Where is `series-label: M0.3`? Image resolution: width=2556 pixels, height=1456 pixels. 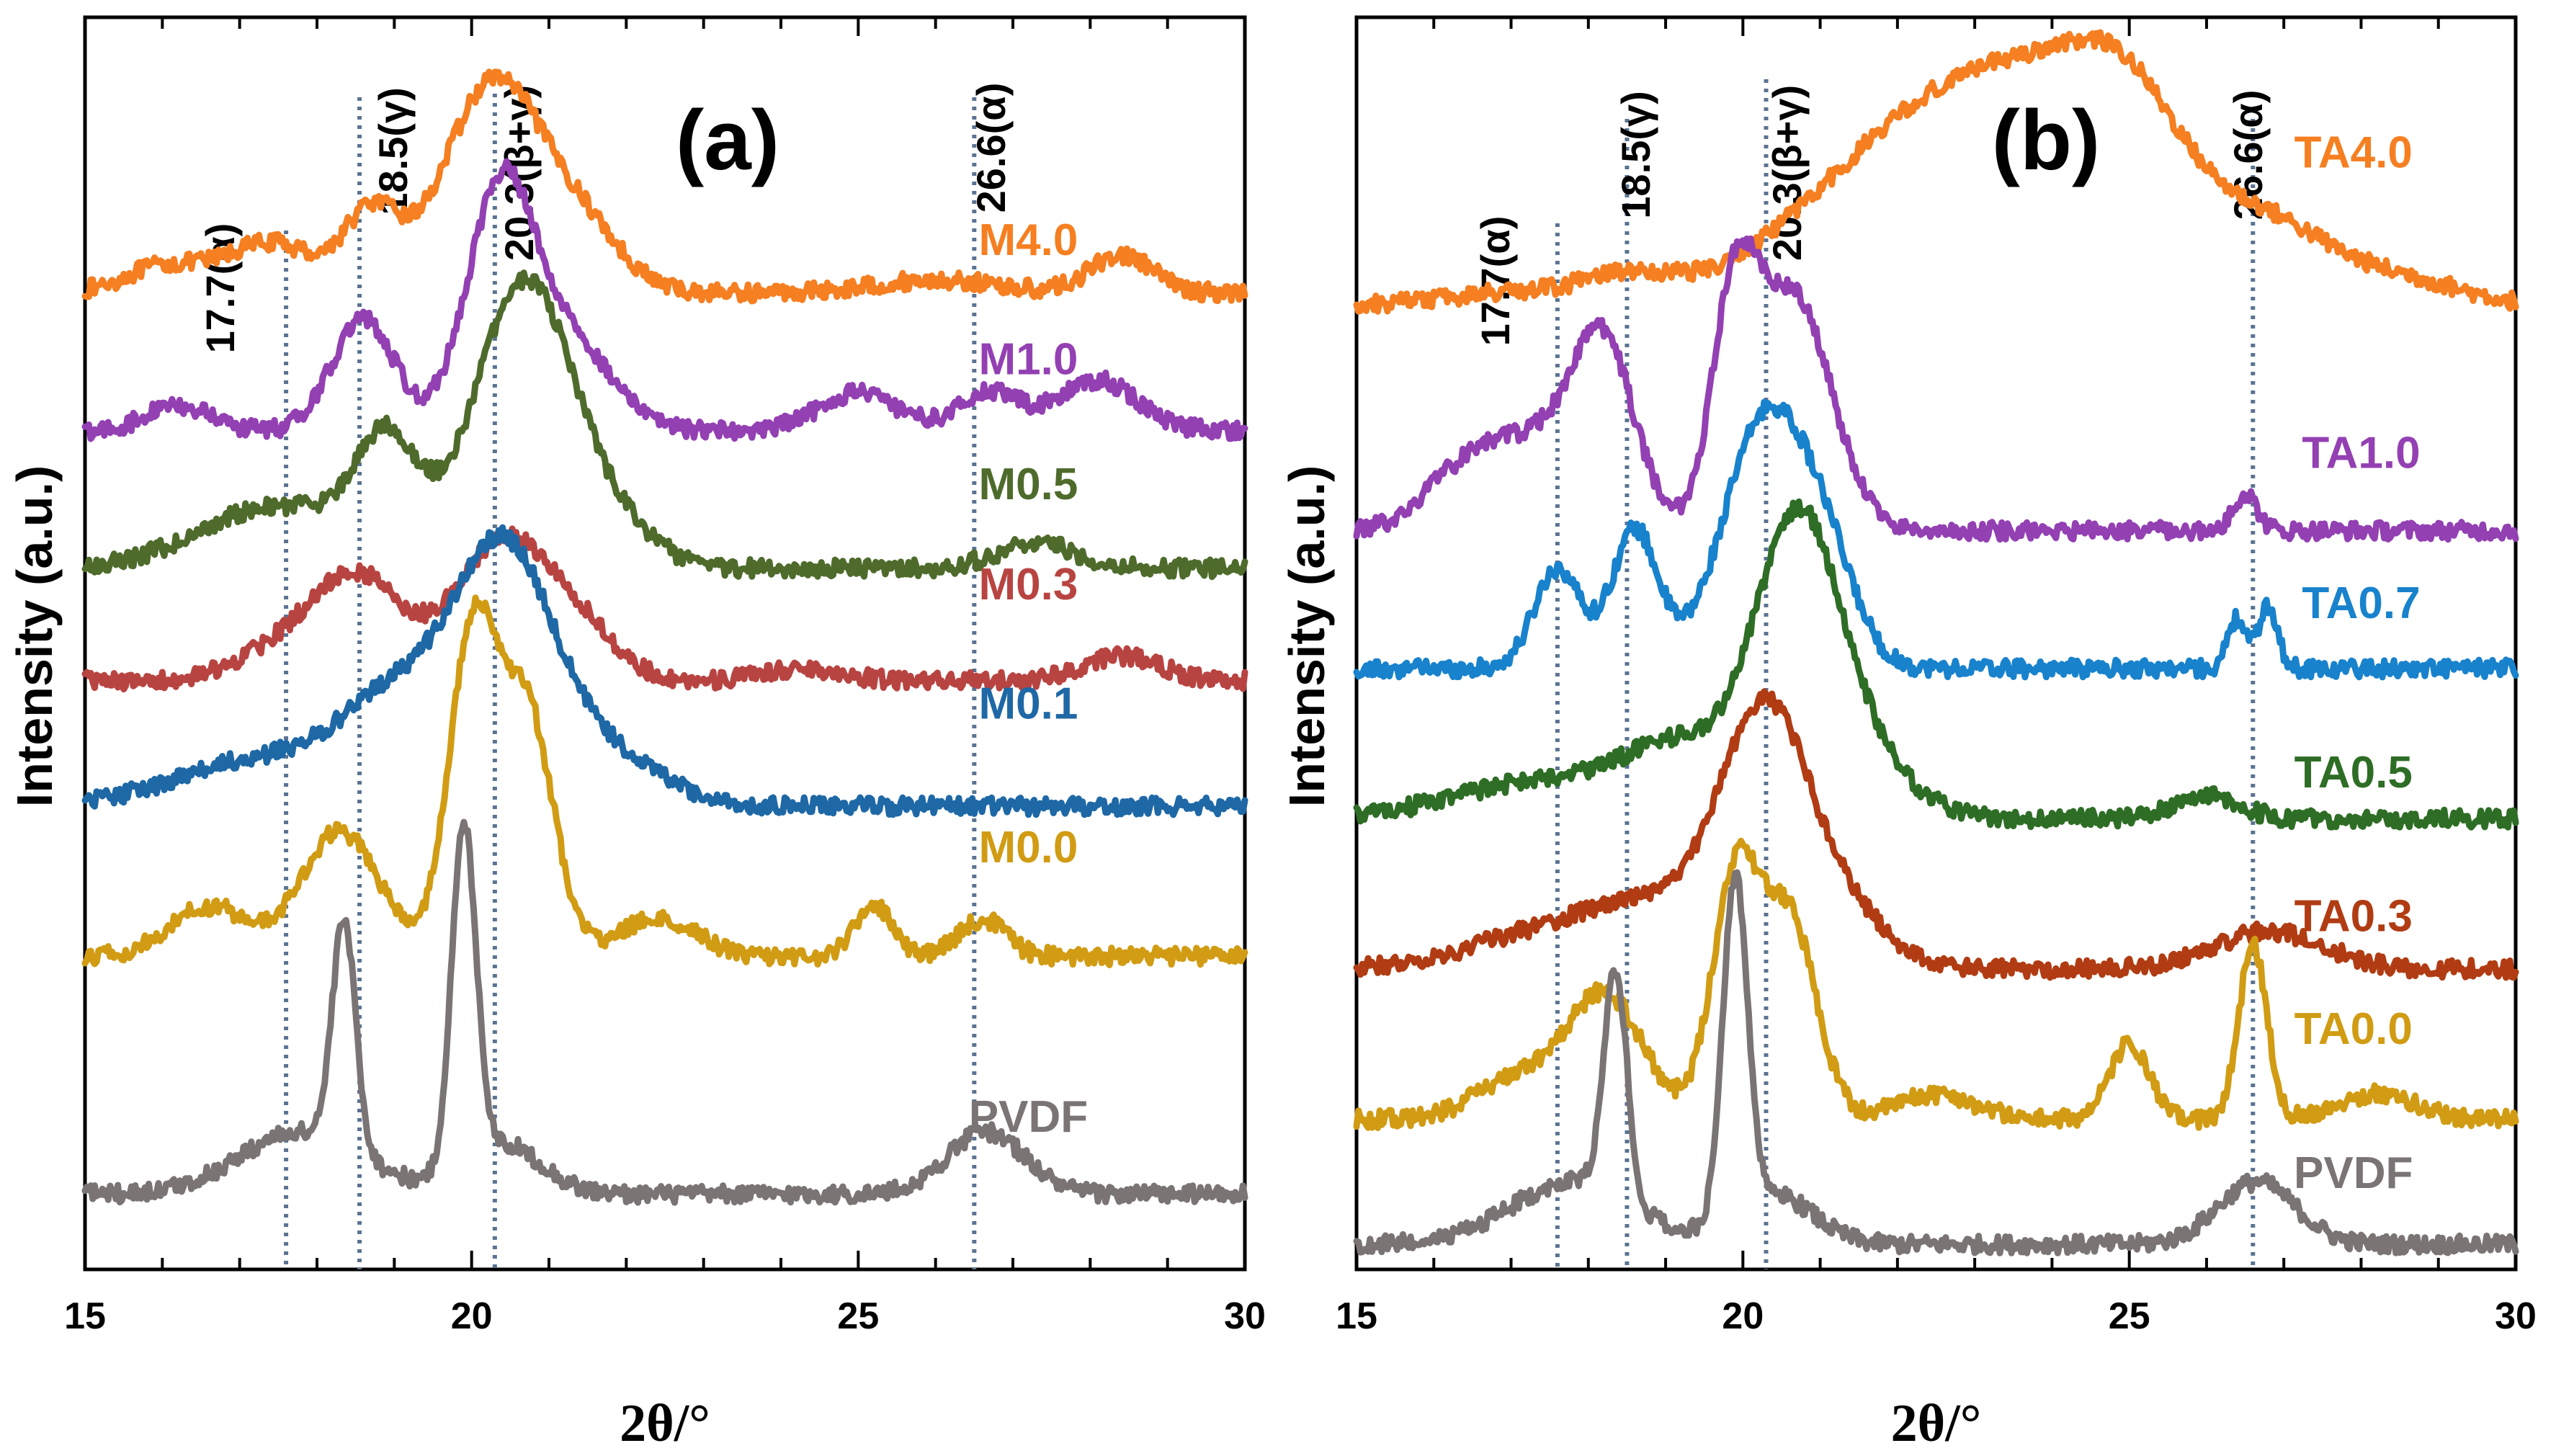 series-label: M0.3 is located at coordinates (1028, 584).